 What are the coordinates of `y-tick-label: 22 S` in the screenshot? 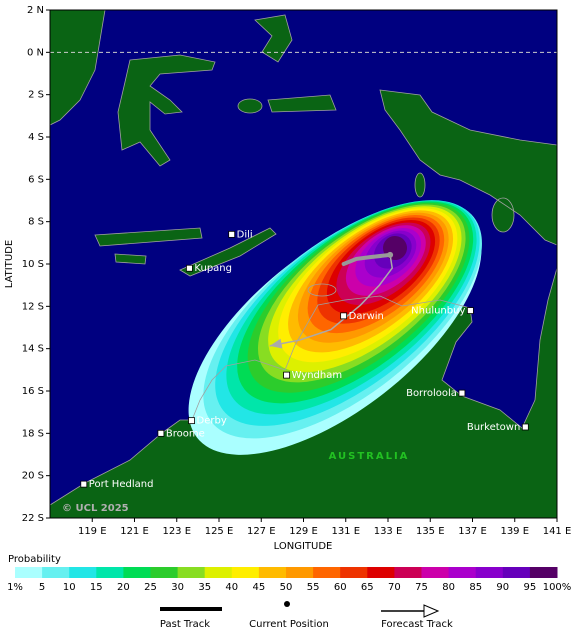 It's located at (33, 518).